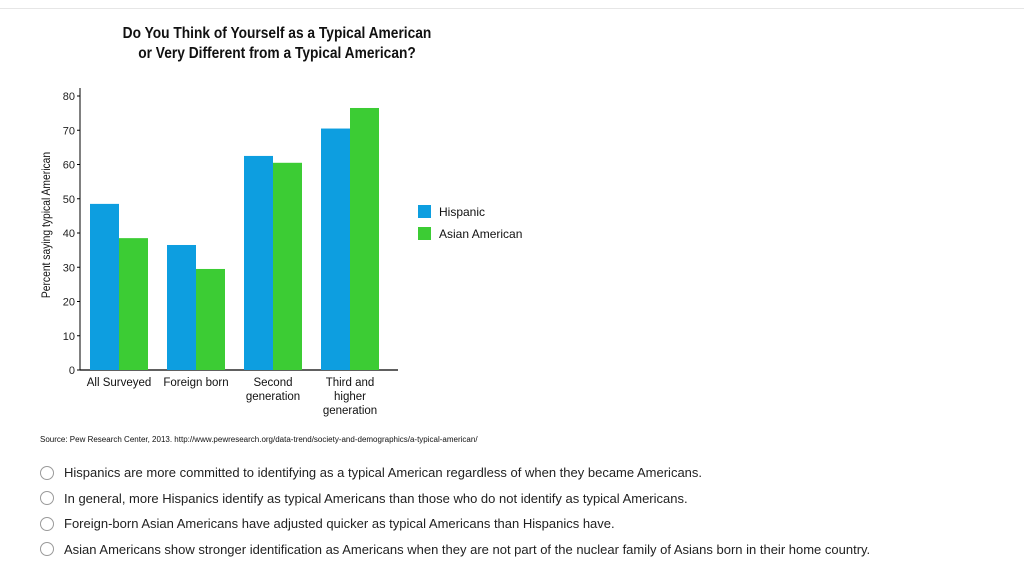  I want to click on x-tick-label: Foreign born, so click(195, 383).